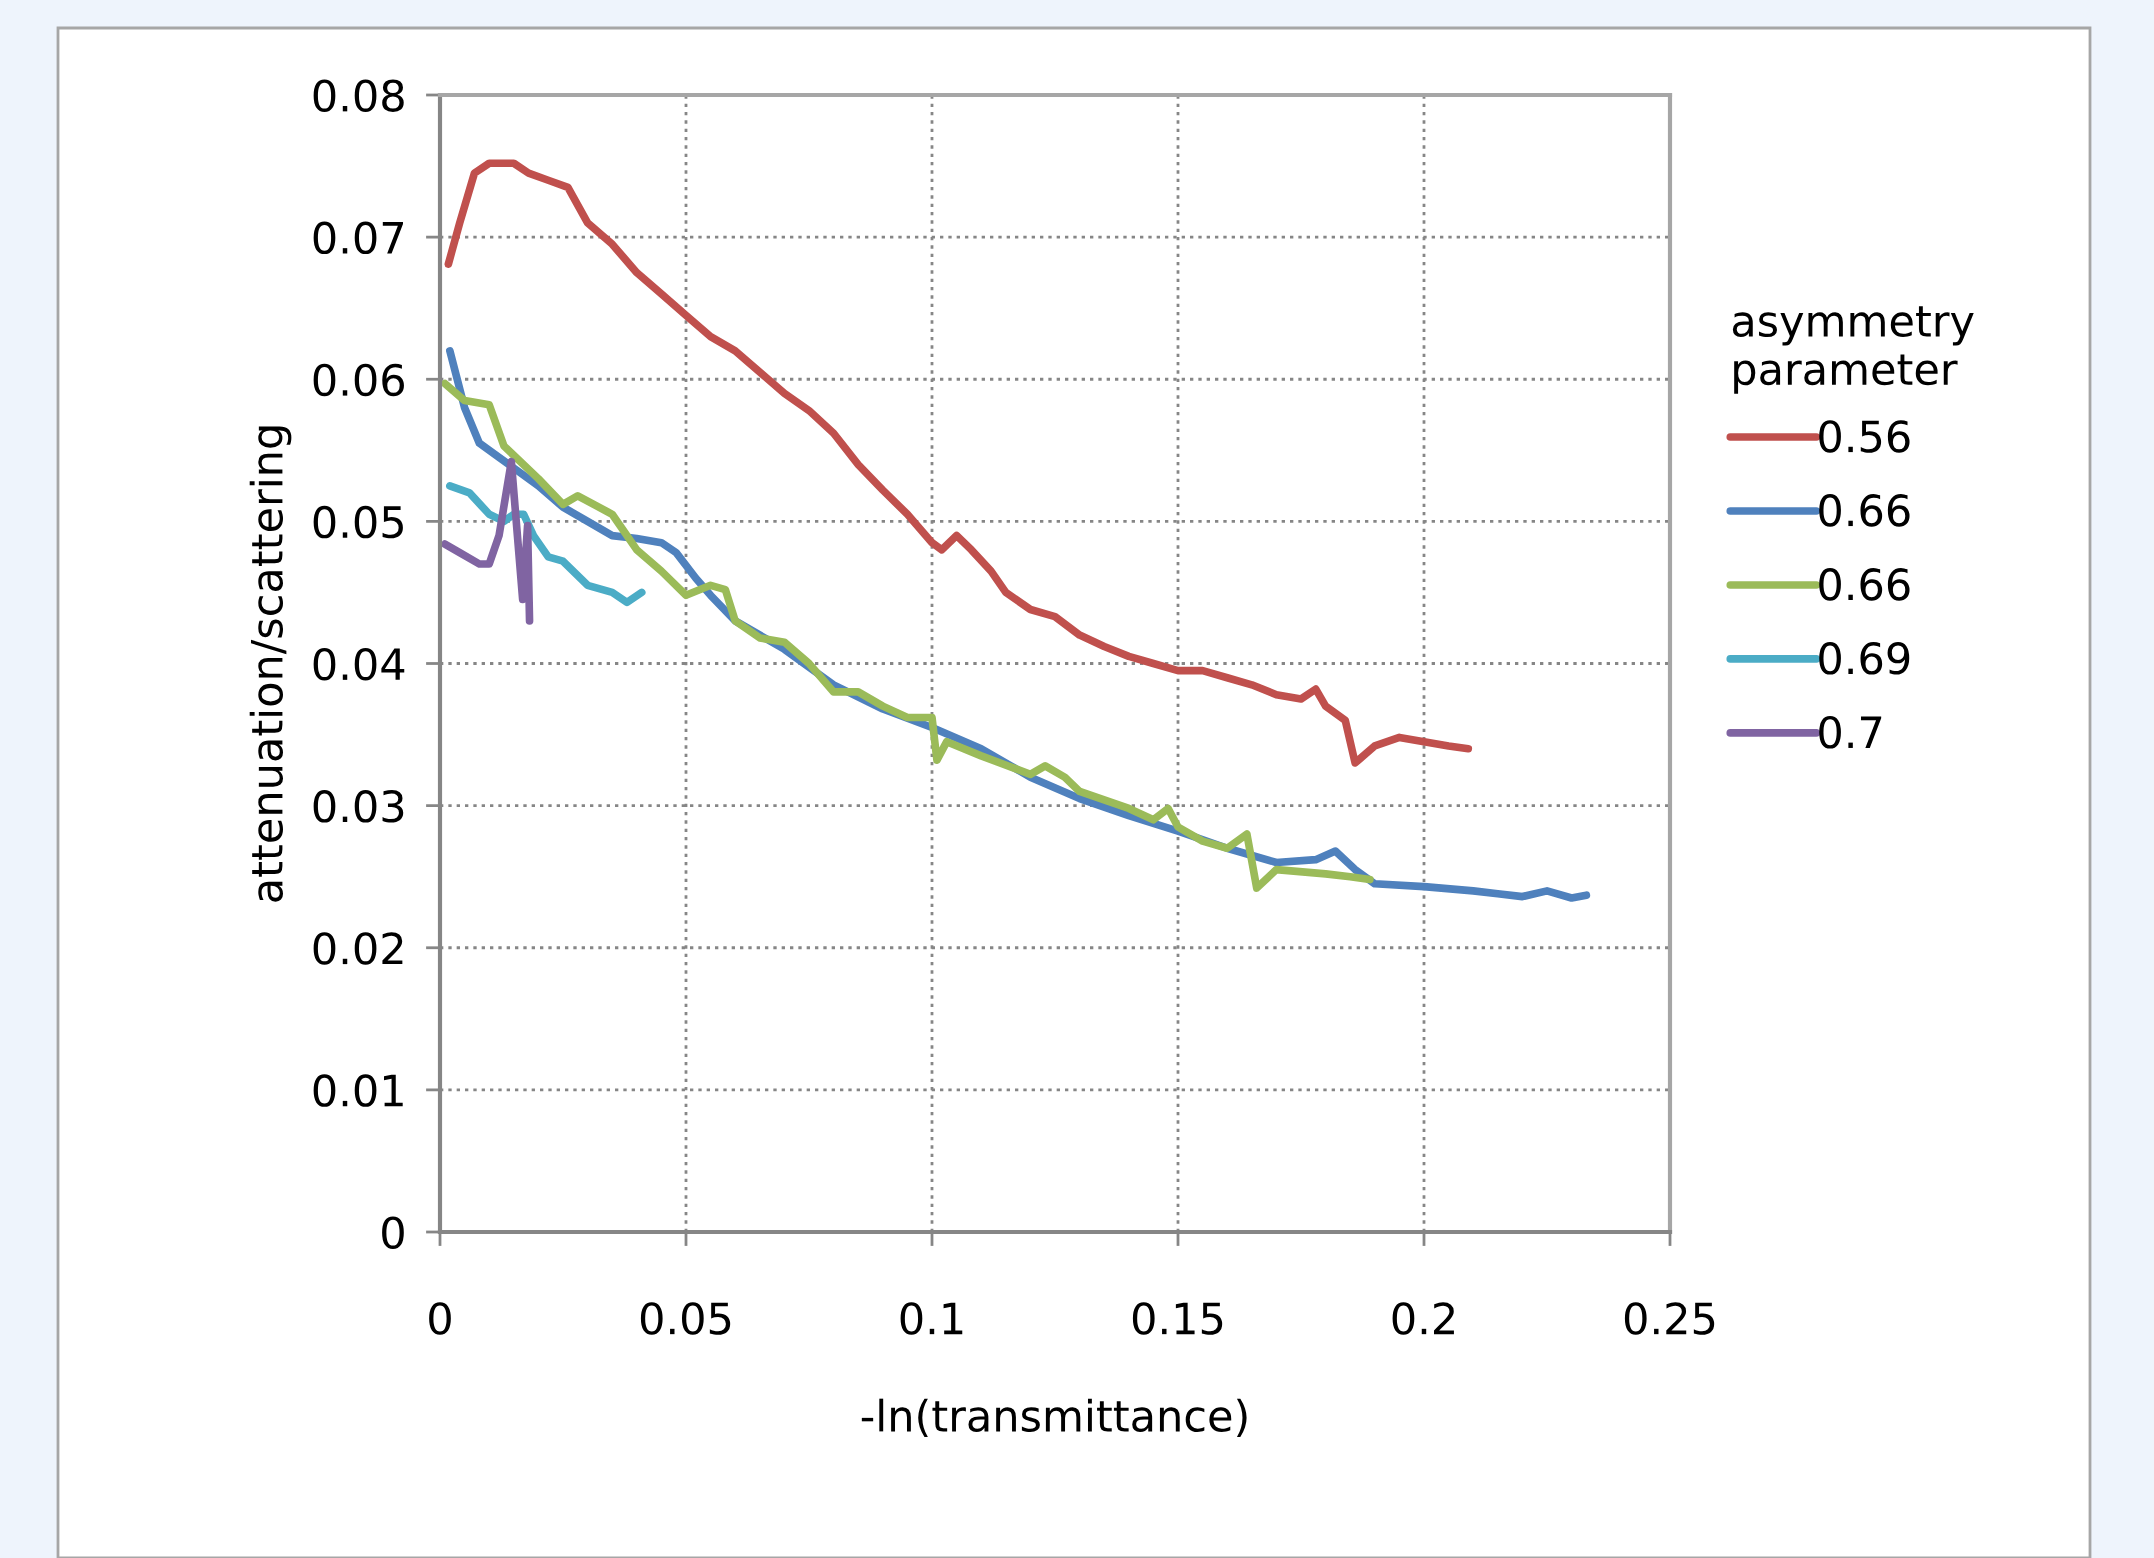 The width and height of the screenshot is (2154, 1558). What do you see at coordinates (440, 1318) in the screenshot?
I see `x-tick-label: 0` at bounding box center [440, 1318].